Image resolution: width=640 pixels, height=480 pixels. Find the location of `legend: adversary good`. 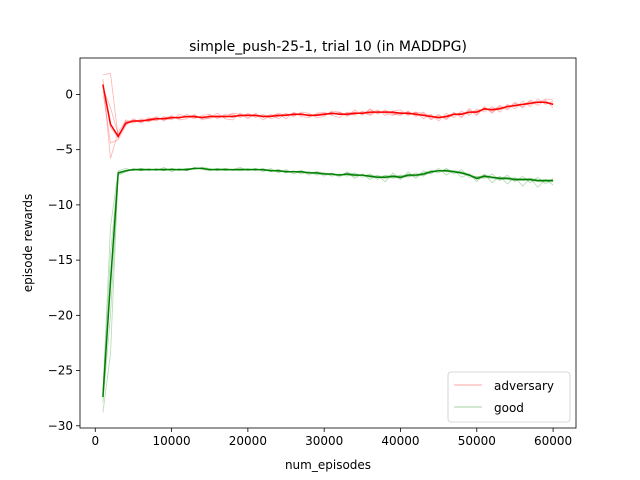

legend: adversary good is located at coordinates (509, 397).